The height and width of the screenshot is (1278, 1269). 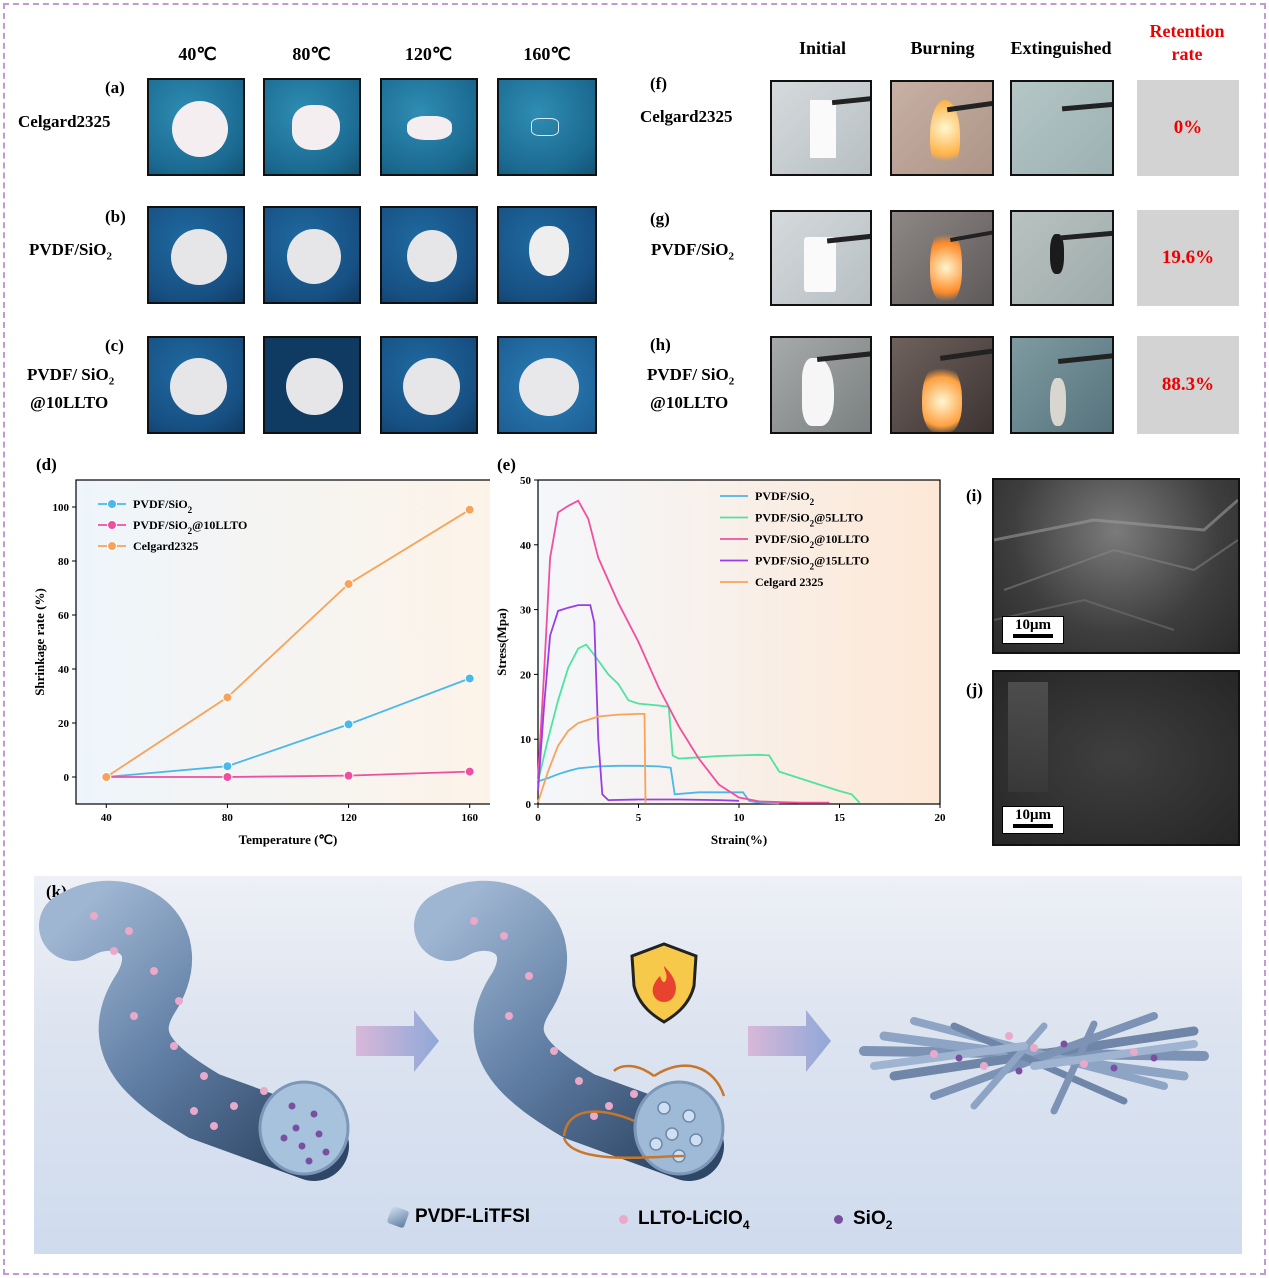 I want to click on y-tick-label: 30, so click(x=526, y=611).